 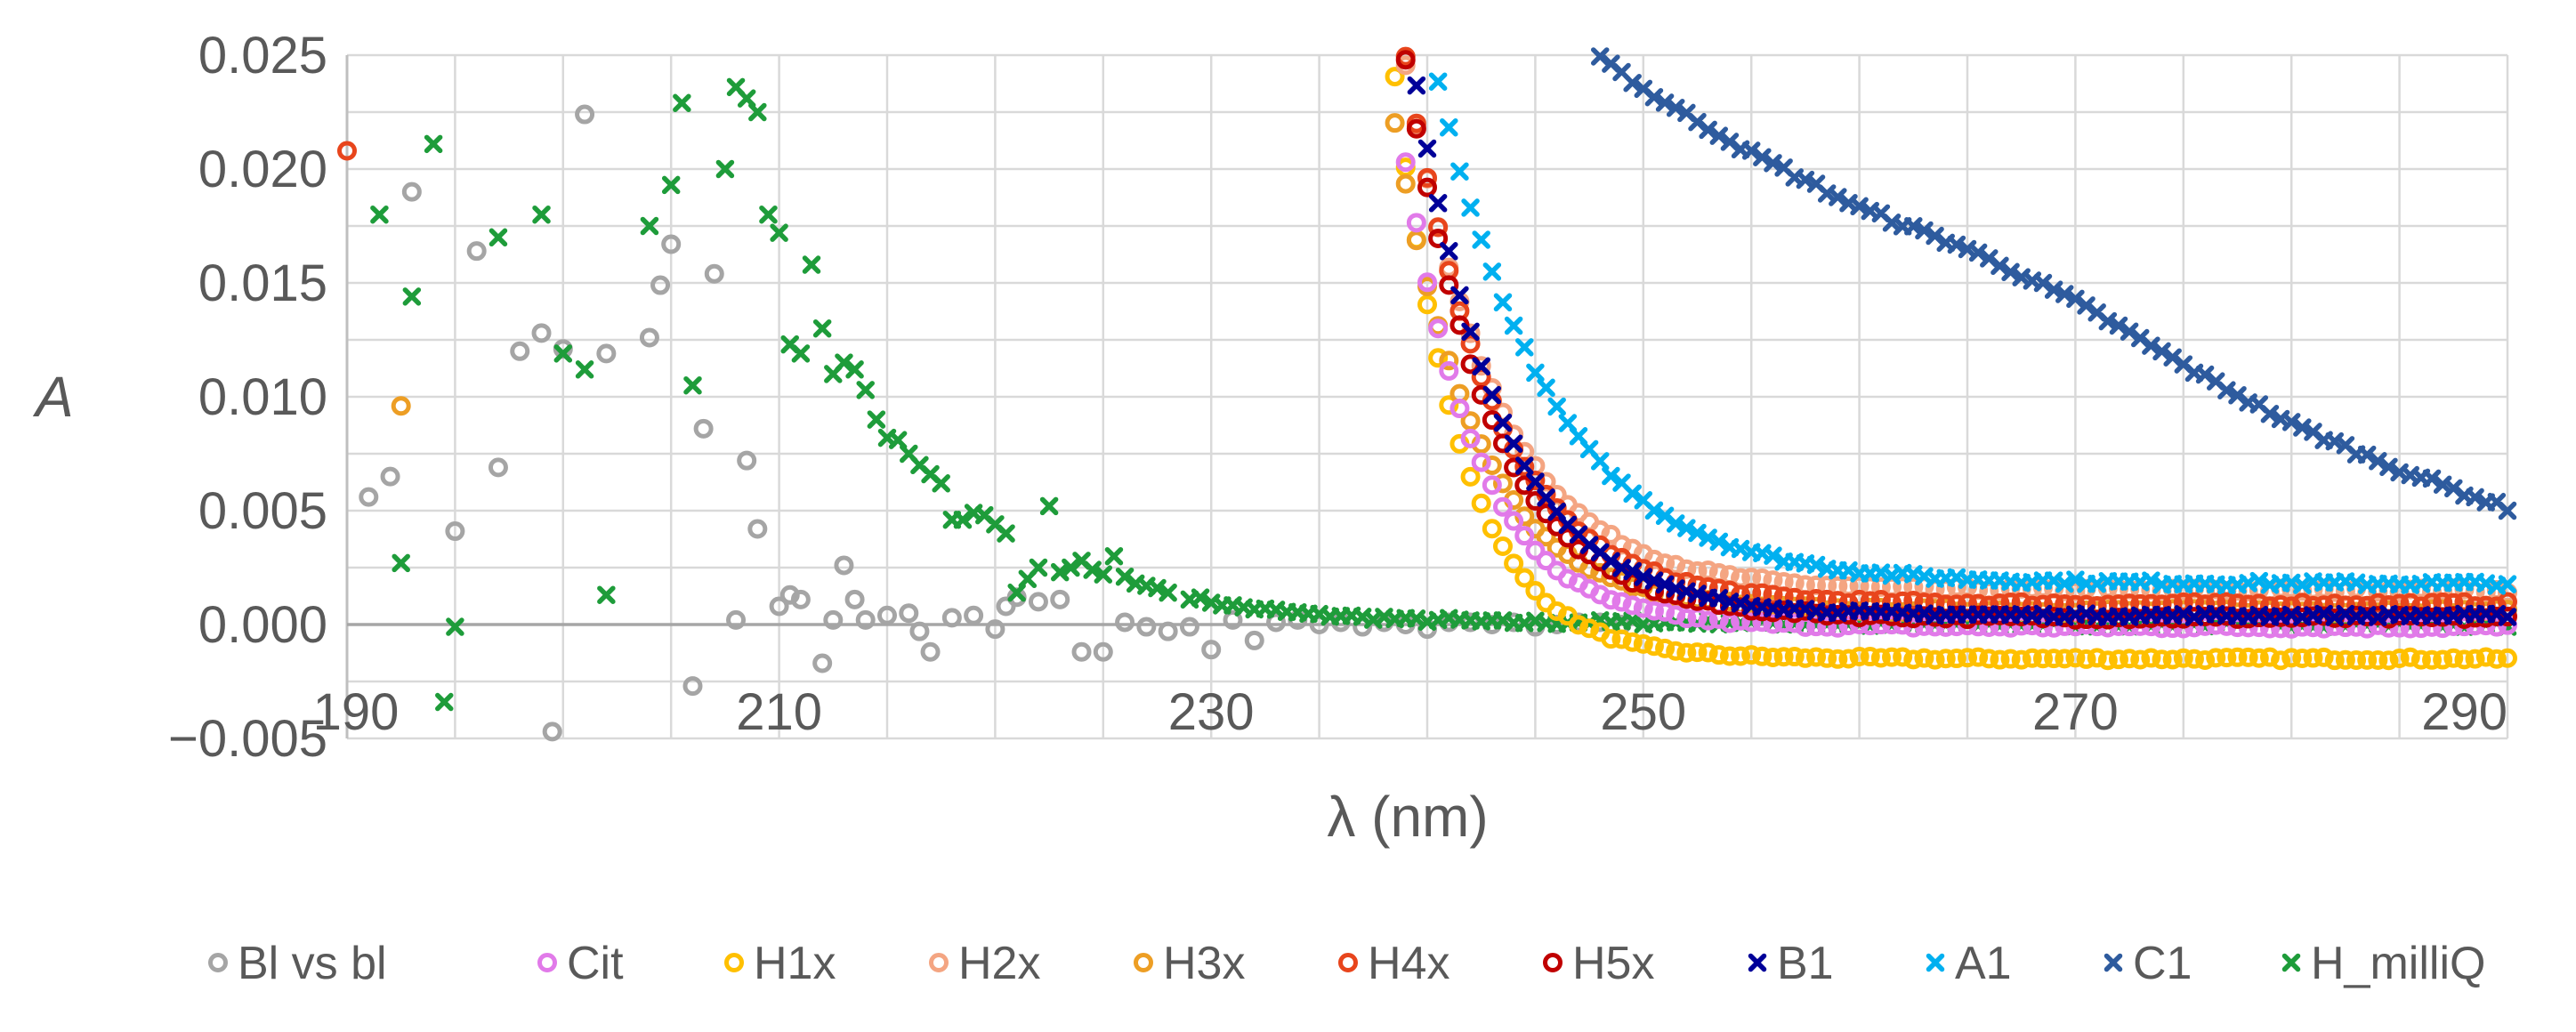 What do you see at coordinates (247, 739) in the screenshot?
I see `y-tick-label: −0.005` at bounding box center [247, 739].